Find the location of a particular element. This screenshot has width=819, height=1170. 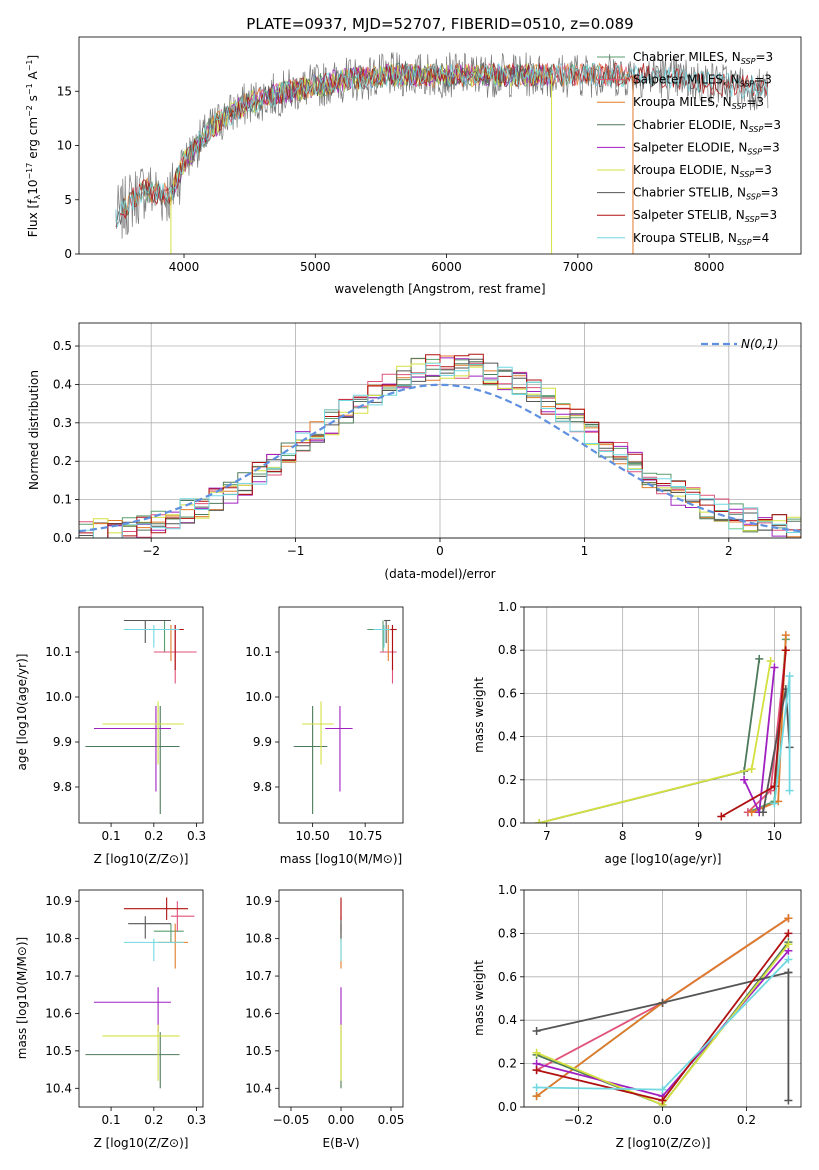

spectrum-lines is located at coordinates (442, 153).